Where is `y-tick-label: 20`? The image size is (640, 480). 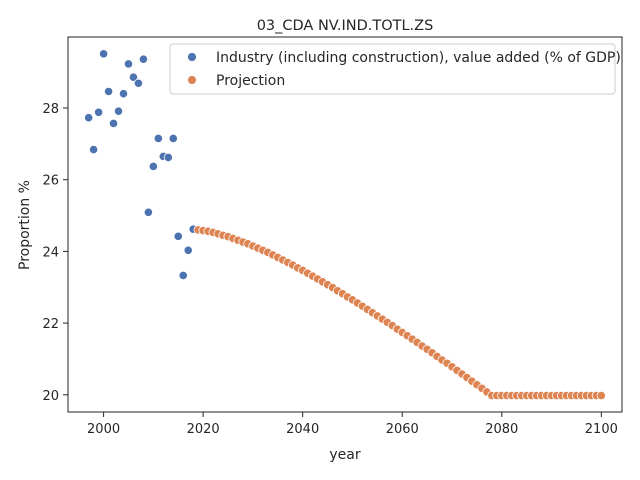
y-tick-label: 20 is located at coordinates (50, 396).